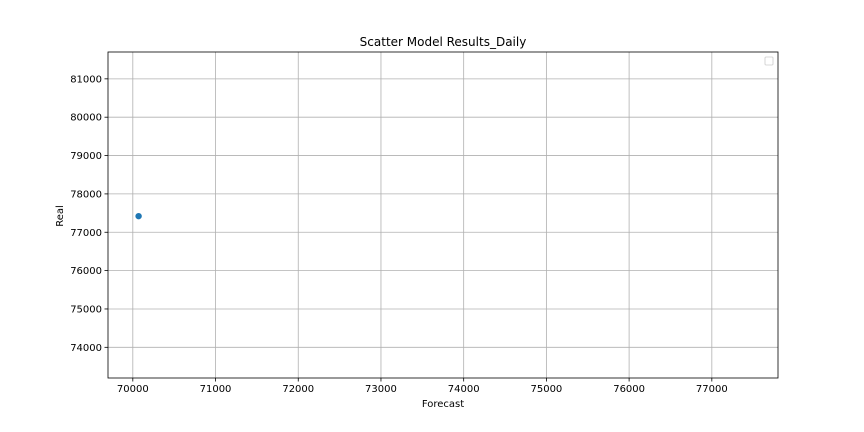  What do you see at coordinates (86, 271) in the screenshot?
I see `y-tick-label: 76000` at bounding box center [86, 271].